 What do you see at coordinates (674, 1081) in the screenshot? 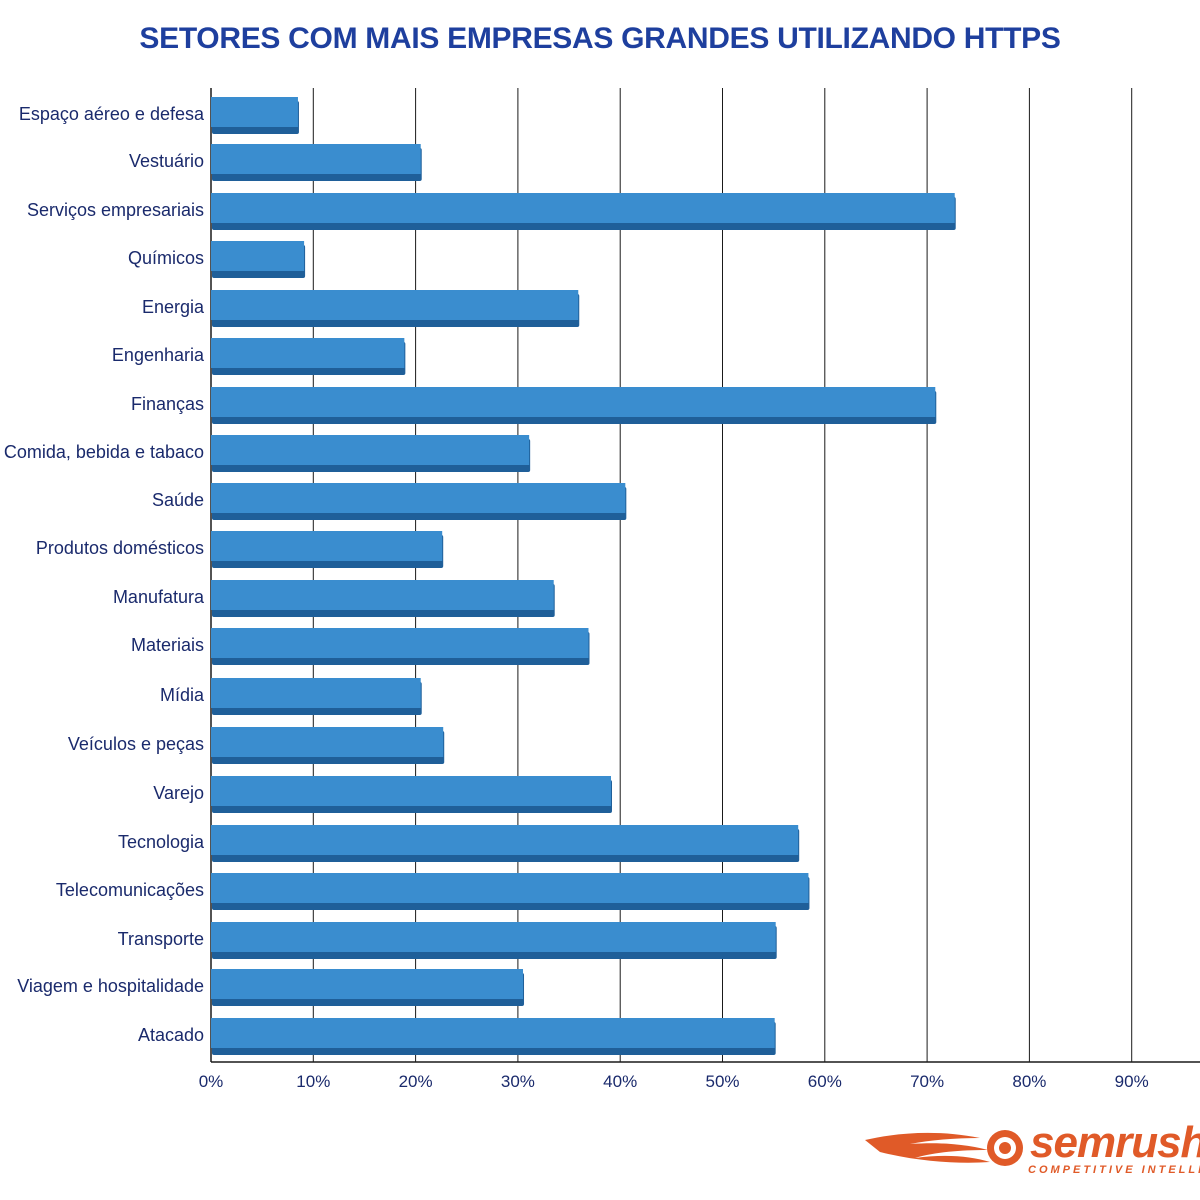
I see `x-axis-ticks: 0% 10% 20% 30% 40% 50% 60% 70% 80% 90%` at bounding box center [674, 1081].